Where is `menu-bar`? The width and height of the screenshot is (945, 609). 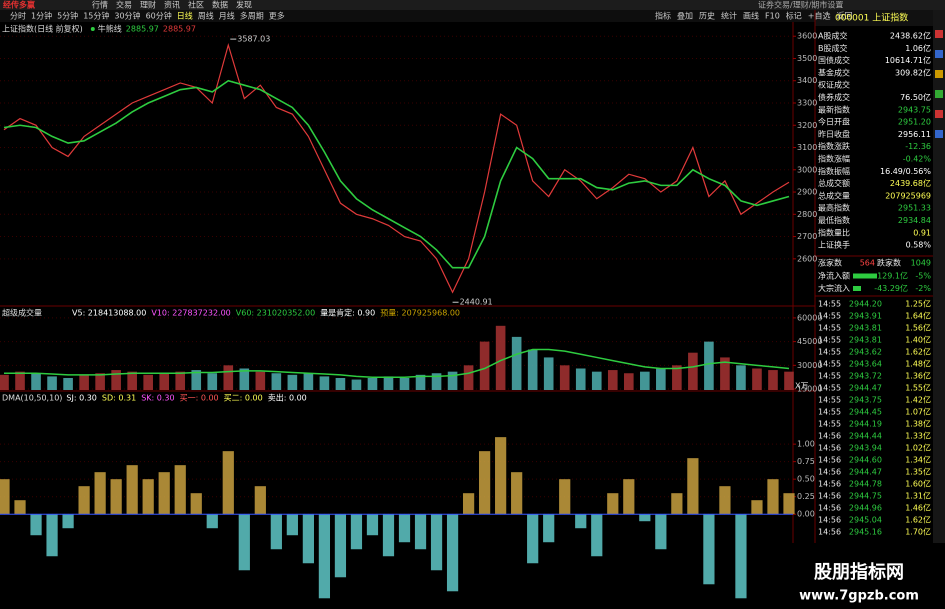
menu-bar is located at coordinates (472, 5).